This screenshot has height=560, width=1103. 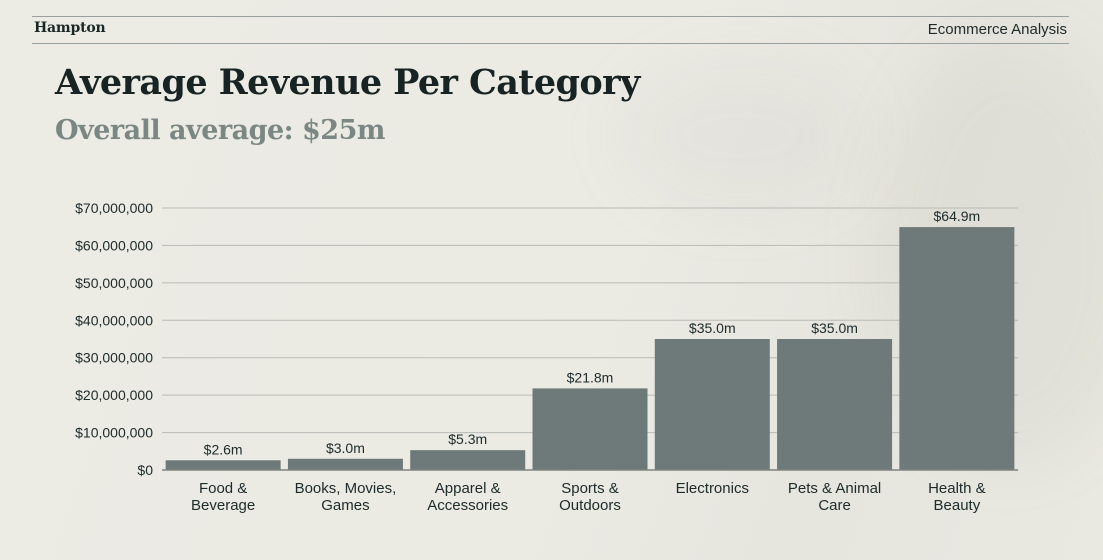 I want to click on y-tick-label: $20,000,000, so click(x=114, y=395).